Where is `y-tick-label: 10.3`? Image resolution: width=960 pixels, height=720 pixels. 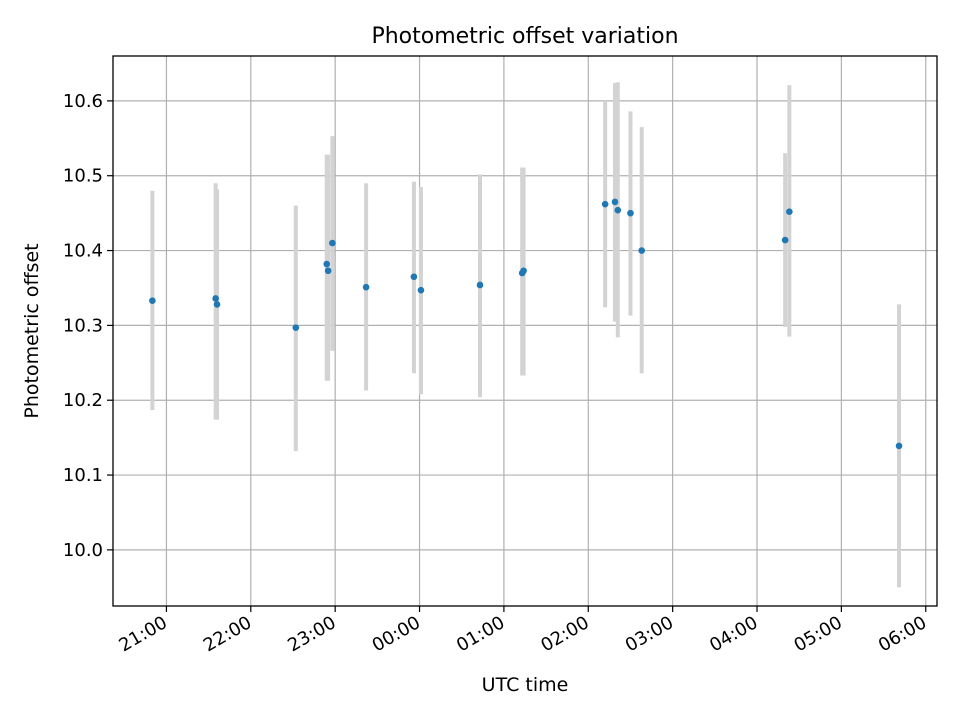 y-tick-label: 10.3 is located at coordinates (83, 325).